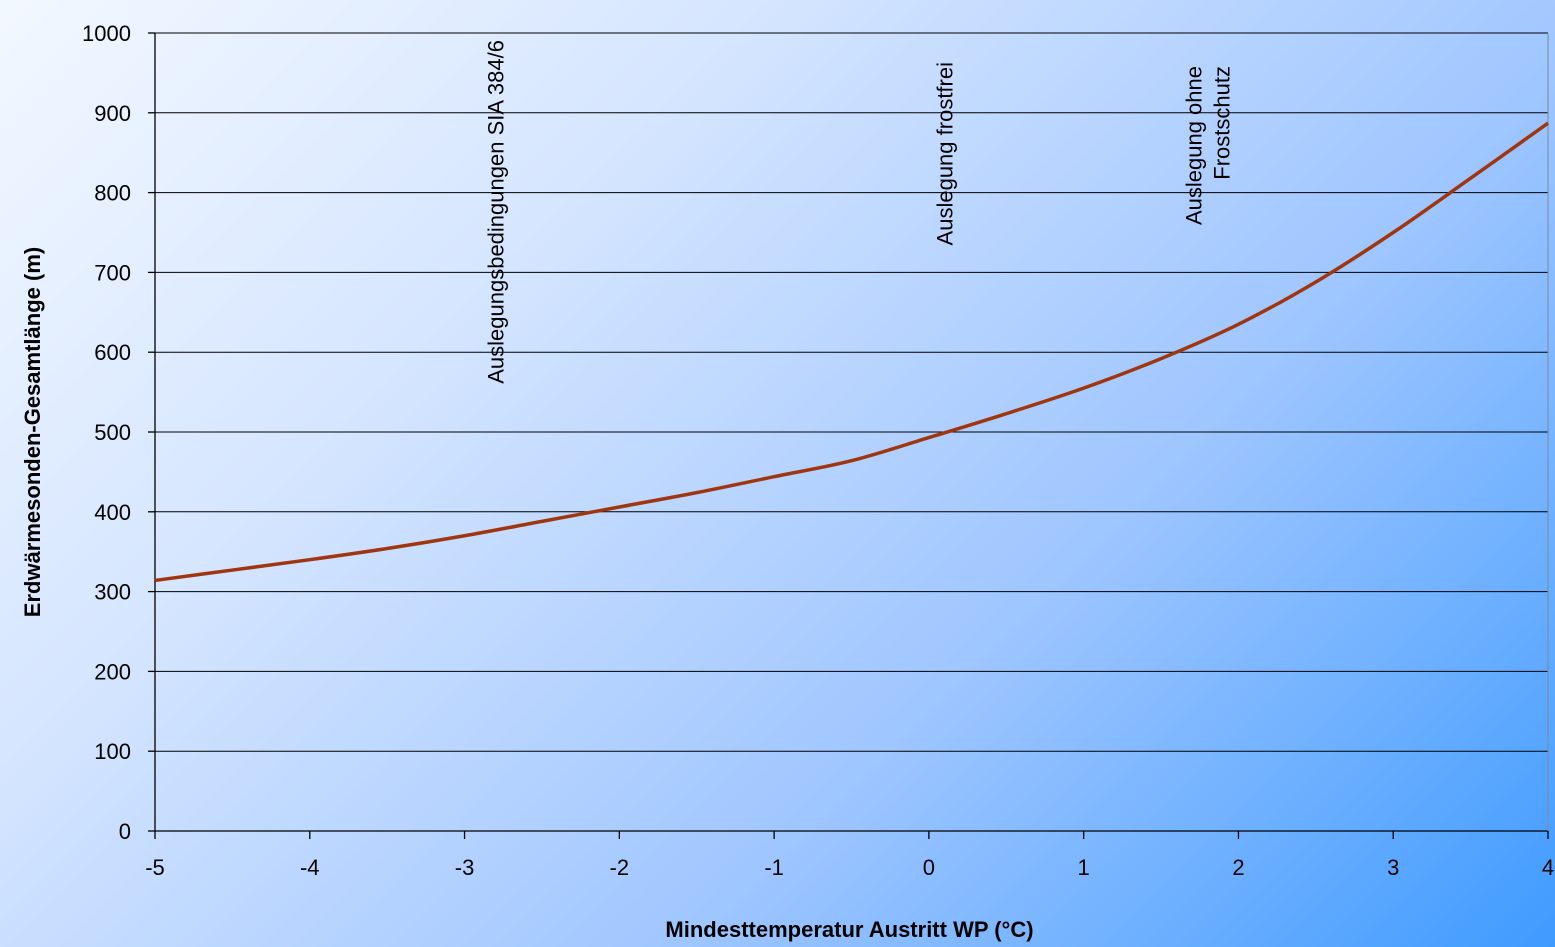 This screenshot has height=947, width=1555. What do you see at coordinates (1084, 867) in the screenshot?
I see `x-tick-label-1: 1` at bounding box center [1084, 867].